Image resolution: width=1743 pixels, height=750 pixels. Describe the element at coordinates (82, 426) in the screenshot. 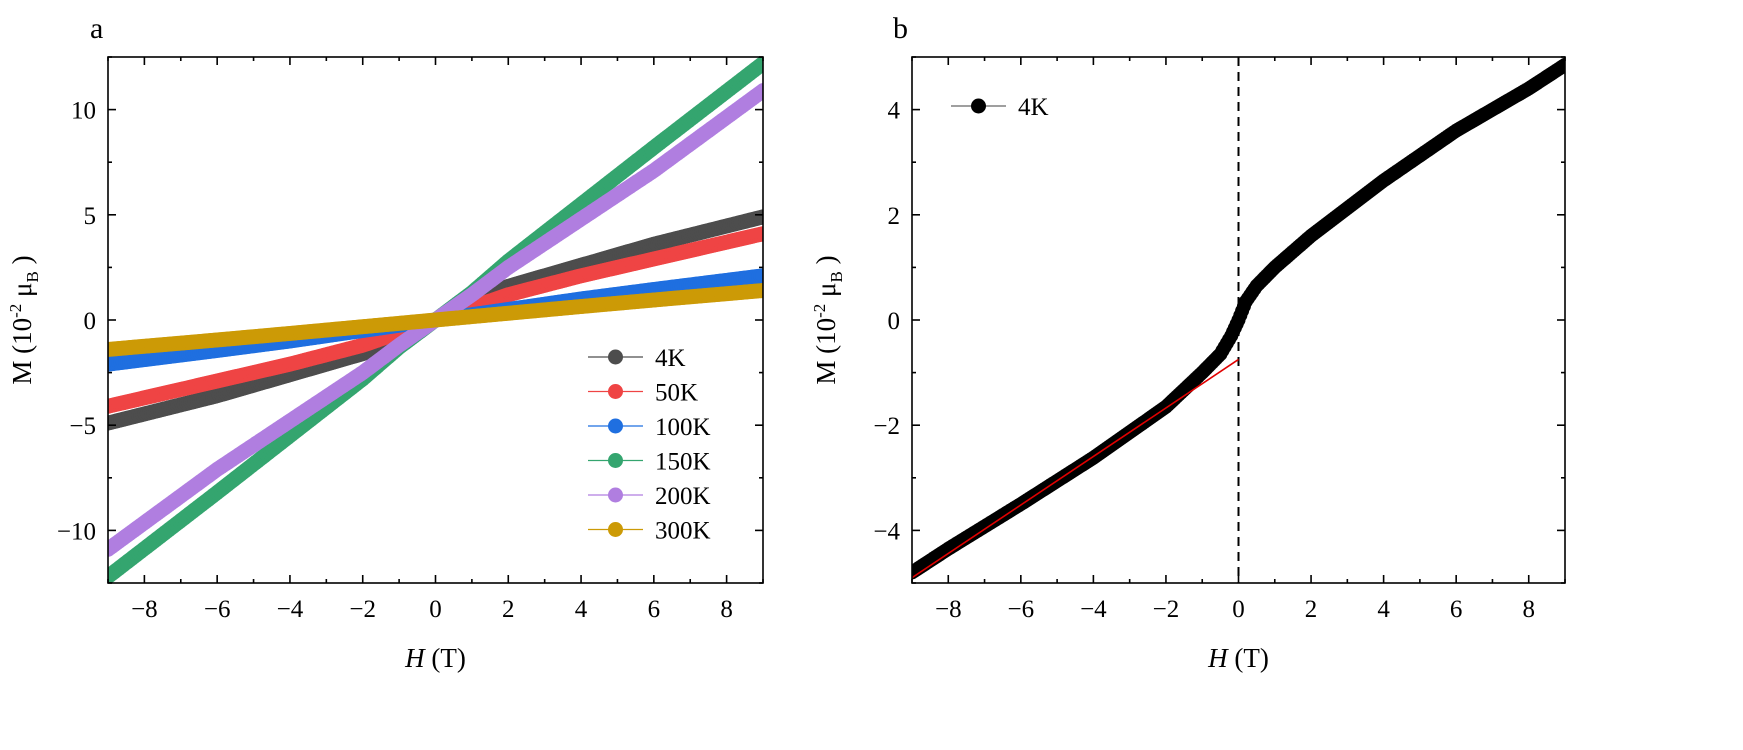

I see `y-tick-label: −5` at that location.